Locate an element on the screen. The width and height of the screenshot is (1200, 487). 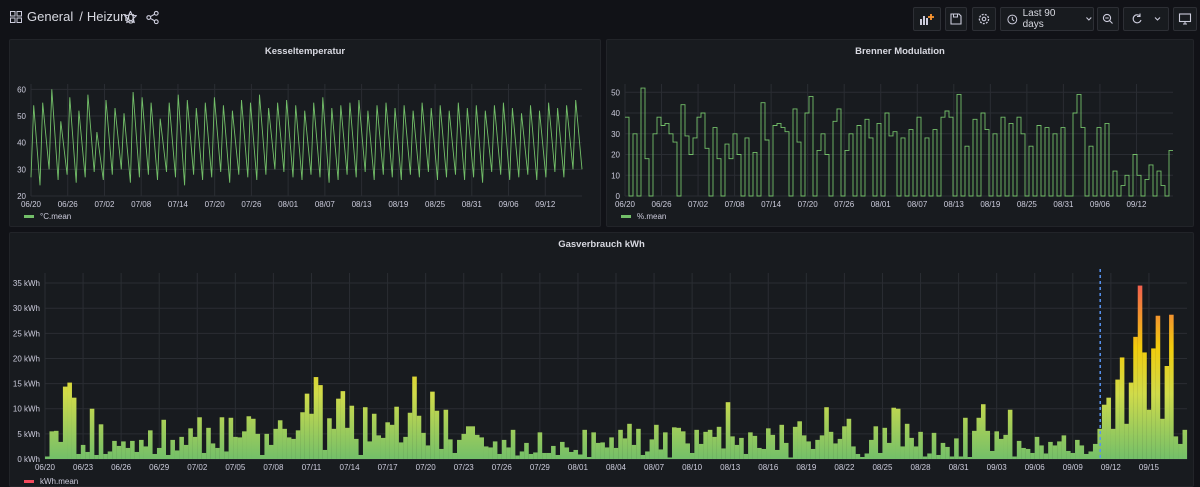
share-icon is located at coordinates (152, 17).